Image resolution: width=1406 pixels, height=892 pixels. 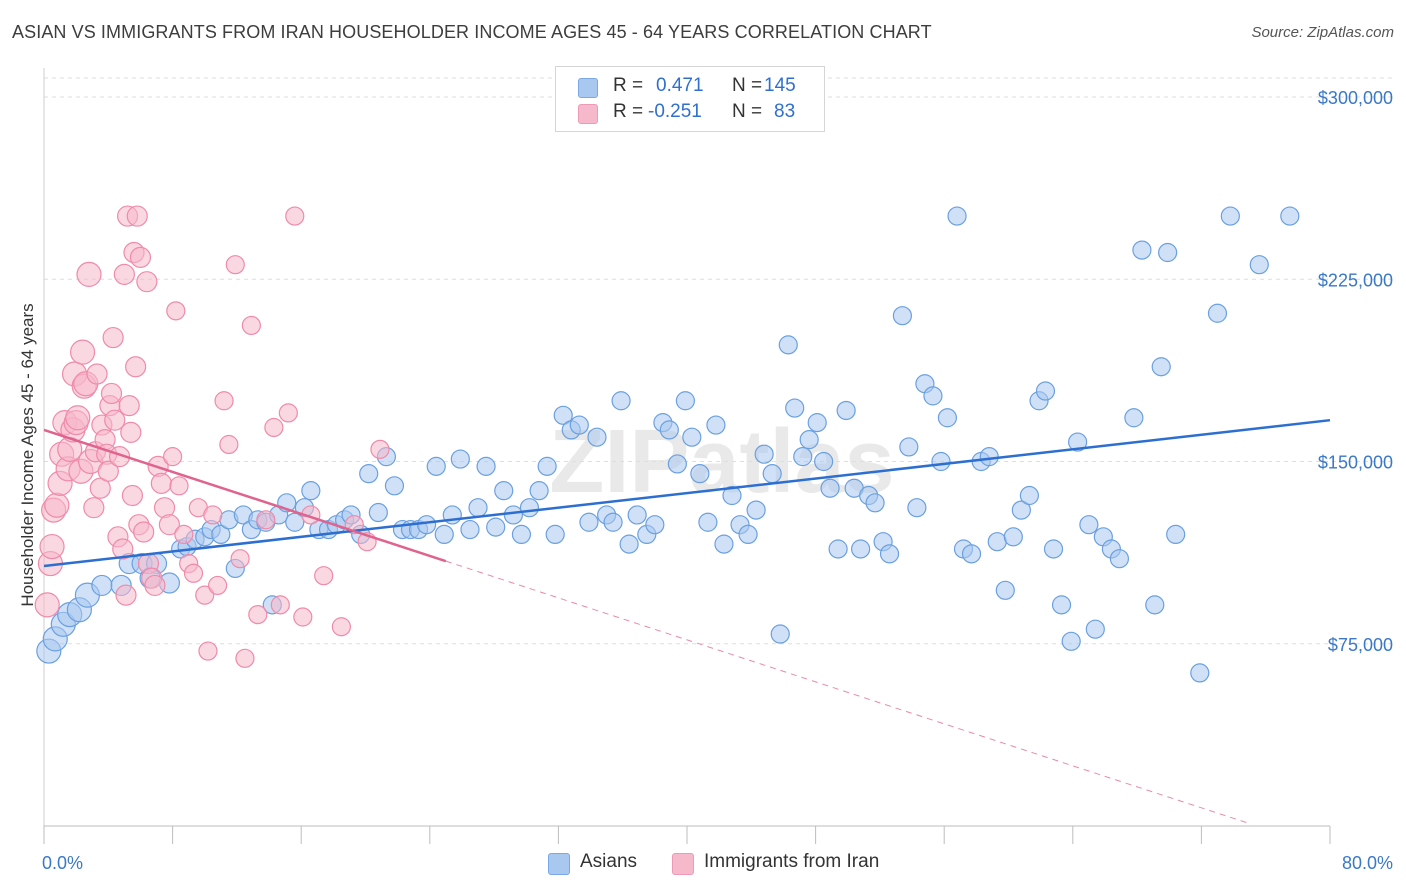 What do you see at coordinates (1322, 32) in the screenshot?
I see `source-note: Source: ZipAtlas.com` at bounding box center [1322, 32].